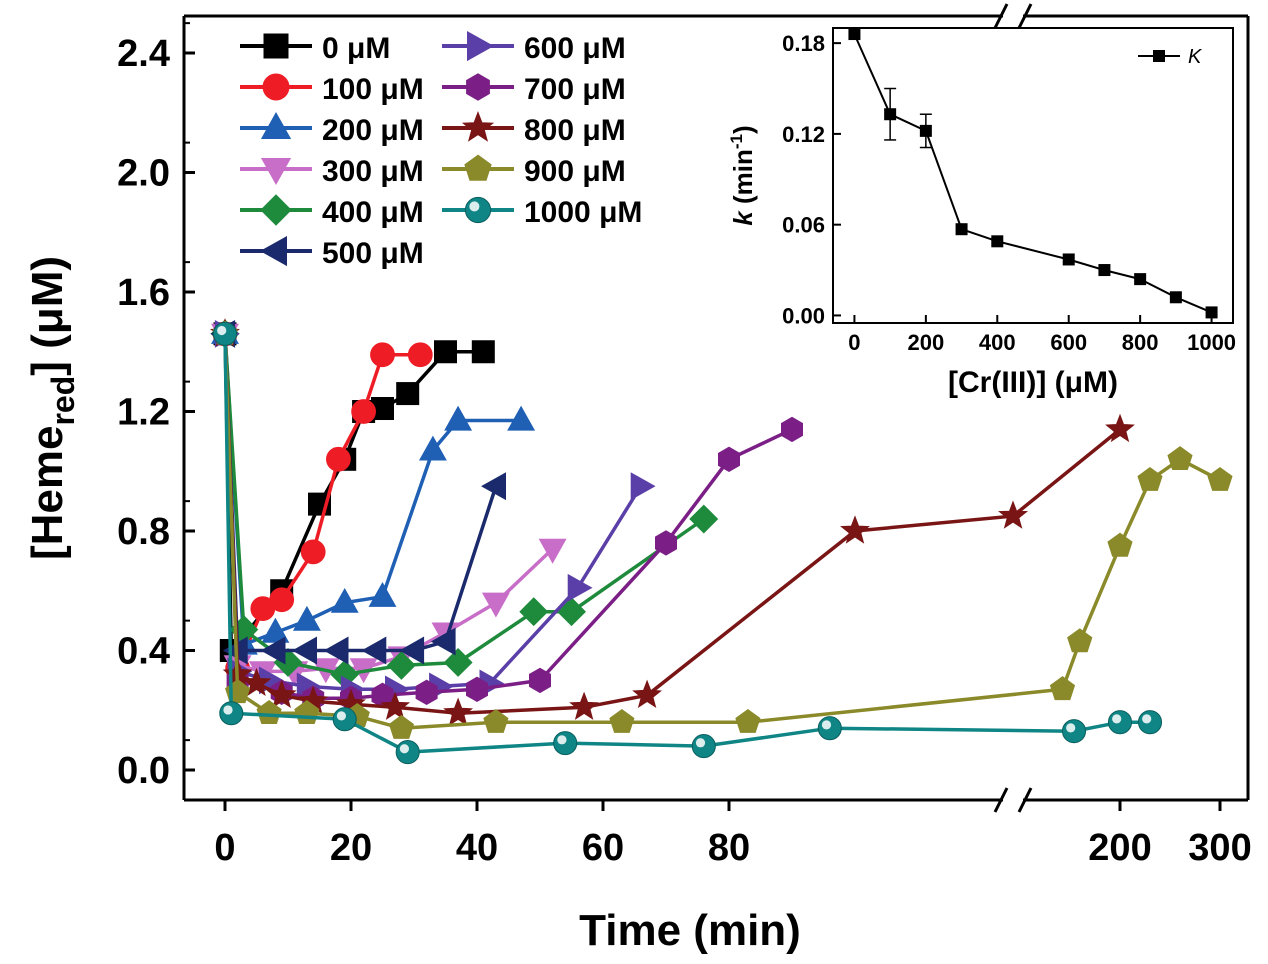 Image resolution: width=1268 pixels, height=964 pixels. Describe the element at coordinates (1001, 16) in the screenshot. I see `top-break-mark` at that location.